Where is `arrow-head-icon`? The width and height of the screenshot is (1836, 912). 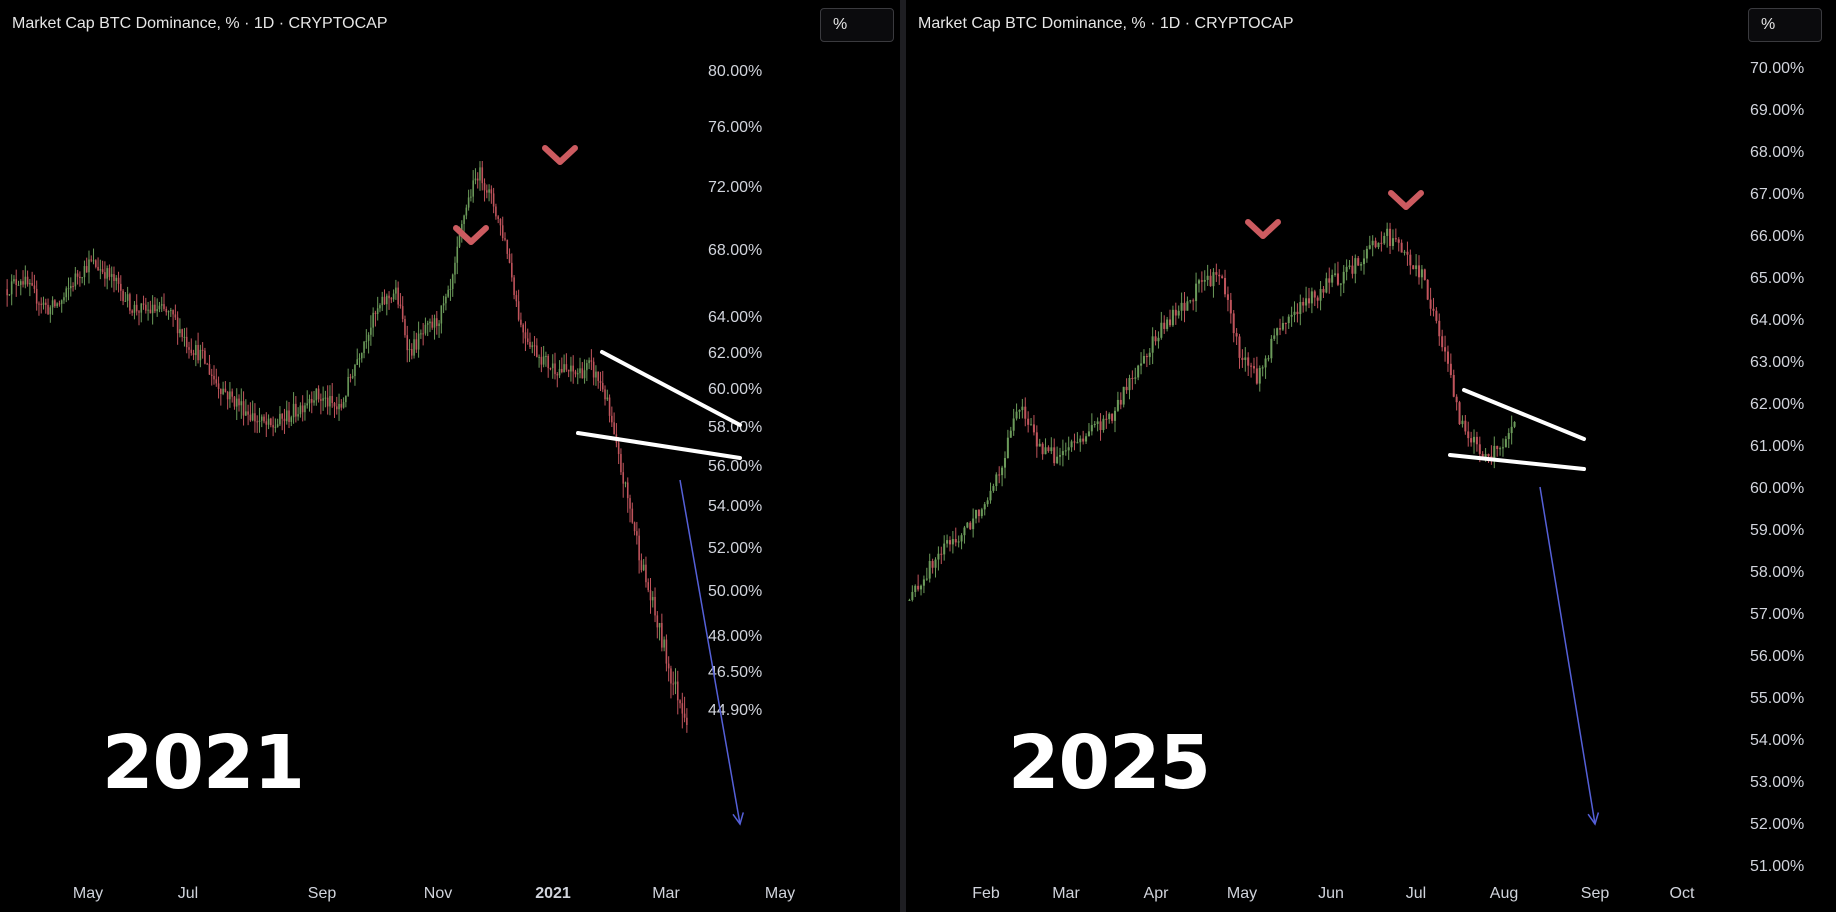
arrow-head-icon is located at coordinates (738, 819).